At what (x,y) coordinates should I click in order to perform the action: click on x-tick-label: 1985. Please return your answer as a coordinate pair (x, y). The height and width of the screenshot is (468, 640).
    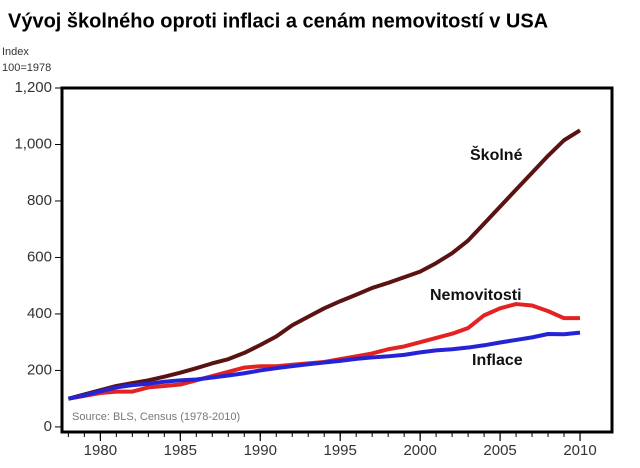
    Looking at the image, I should click on (180, 450).